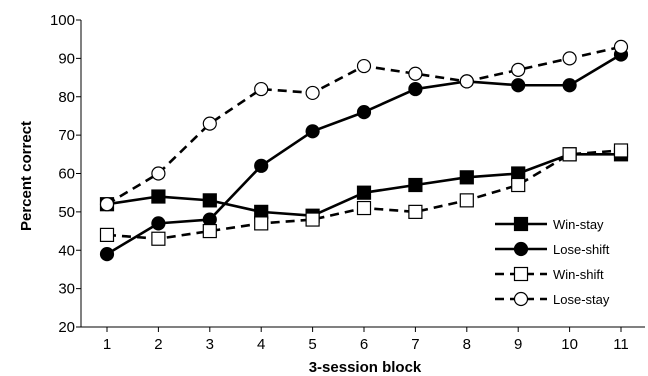  What do you see at coordinates (261, 344) in the screenshot?
I see `x-tick-label: 4` at bounding box center [261, 344].